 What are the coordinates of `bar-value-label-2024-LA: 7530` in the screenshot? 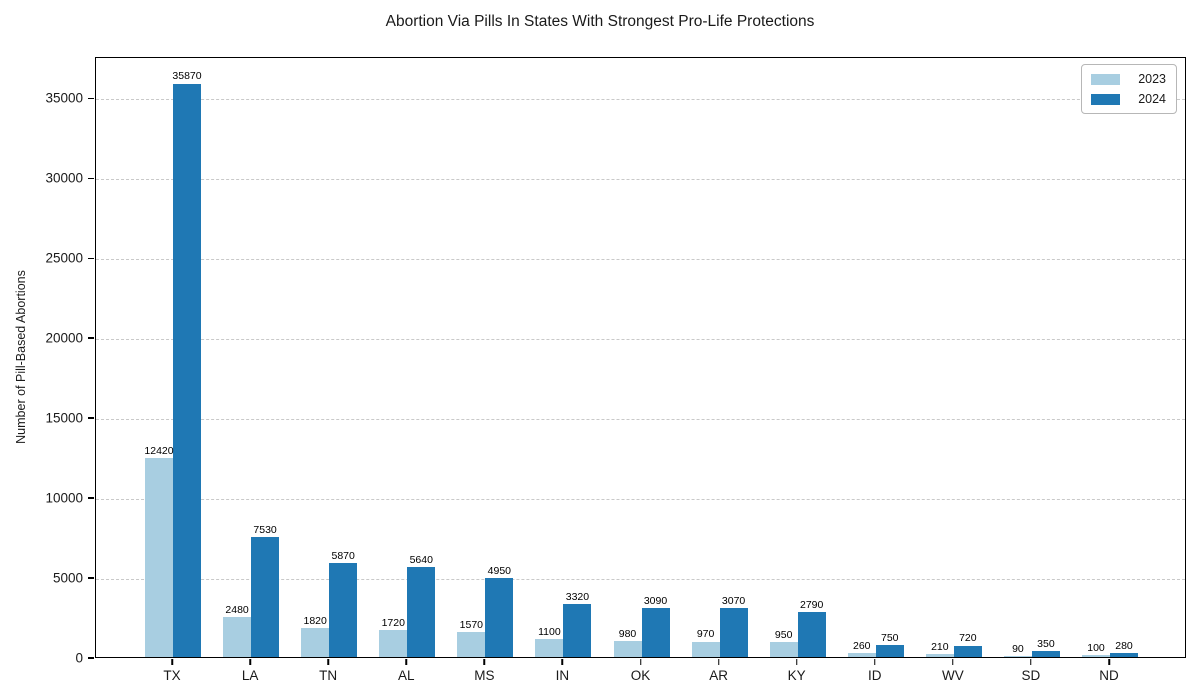 It's located at (265, 529).